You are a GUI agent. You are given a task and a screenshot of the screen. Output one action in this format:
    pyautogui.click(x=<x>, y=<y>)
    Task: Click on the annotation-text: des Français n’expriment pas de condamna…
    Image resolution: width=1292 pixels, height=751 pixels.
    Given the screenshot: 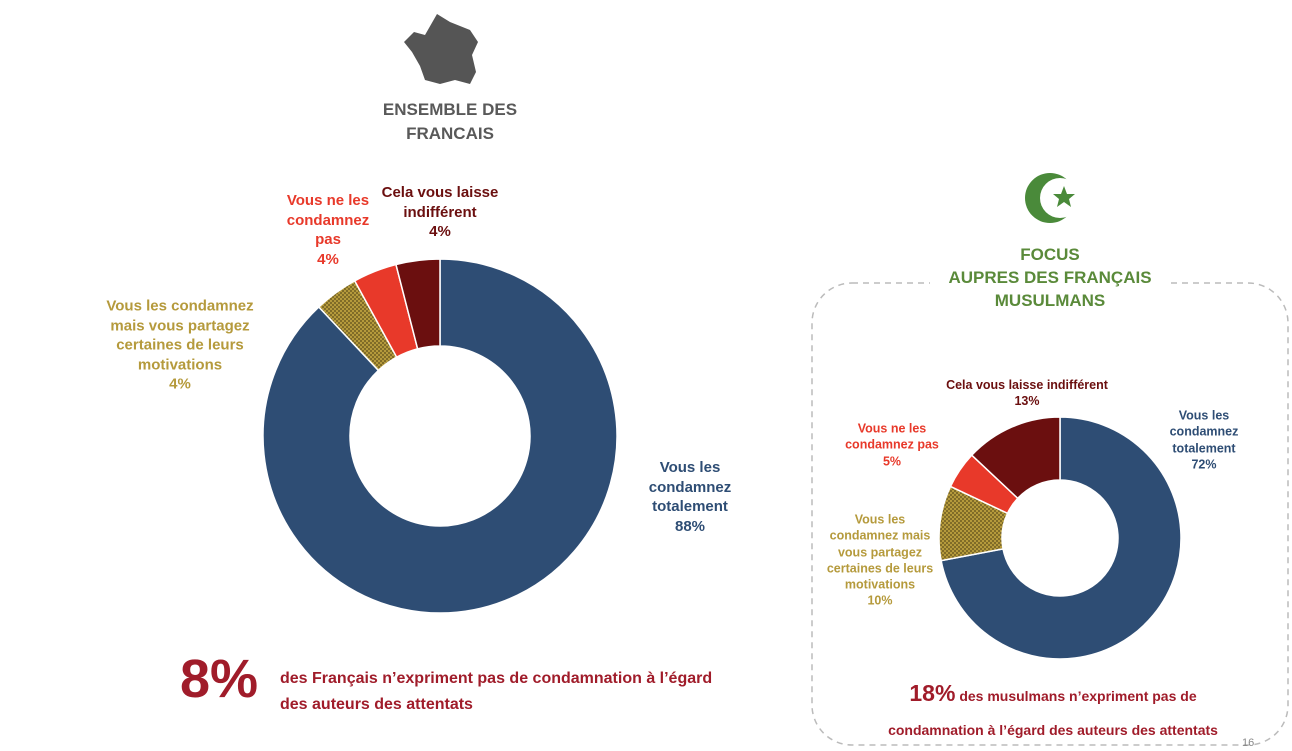 What is the action you would take?
    pyautogui.click(x=496, y=691)
    